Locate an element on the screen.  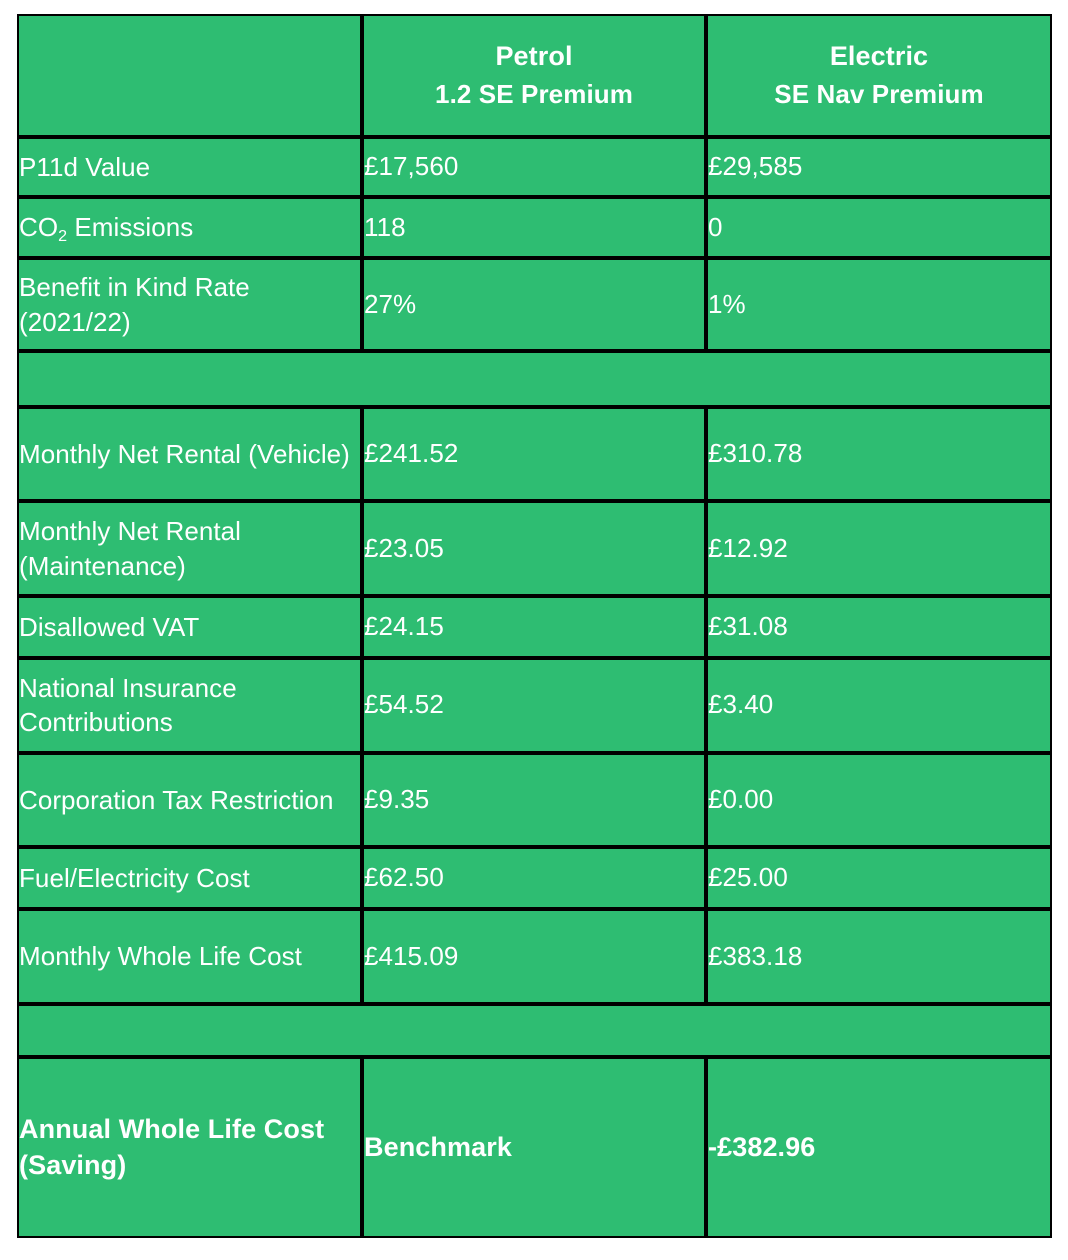
co2-suffix: Emissions is located at coordinates (130, 227).